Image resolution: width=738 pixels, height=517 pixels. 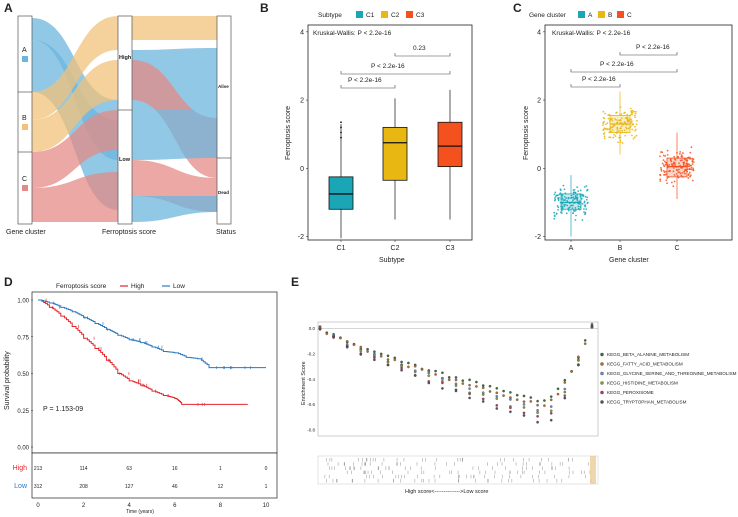 What do you see at coordinates (538, 237) in the screenshot?
I see `y-tick-label: -2` at bounding box center [538, 237].